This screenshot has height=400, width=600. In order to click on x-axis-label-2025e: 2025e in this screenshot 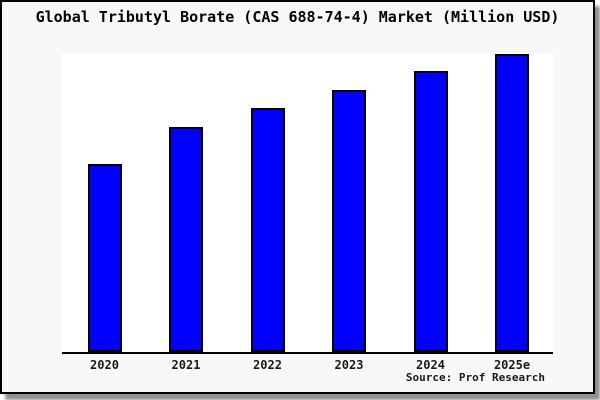, I will do `click(512, 365)`.